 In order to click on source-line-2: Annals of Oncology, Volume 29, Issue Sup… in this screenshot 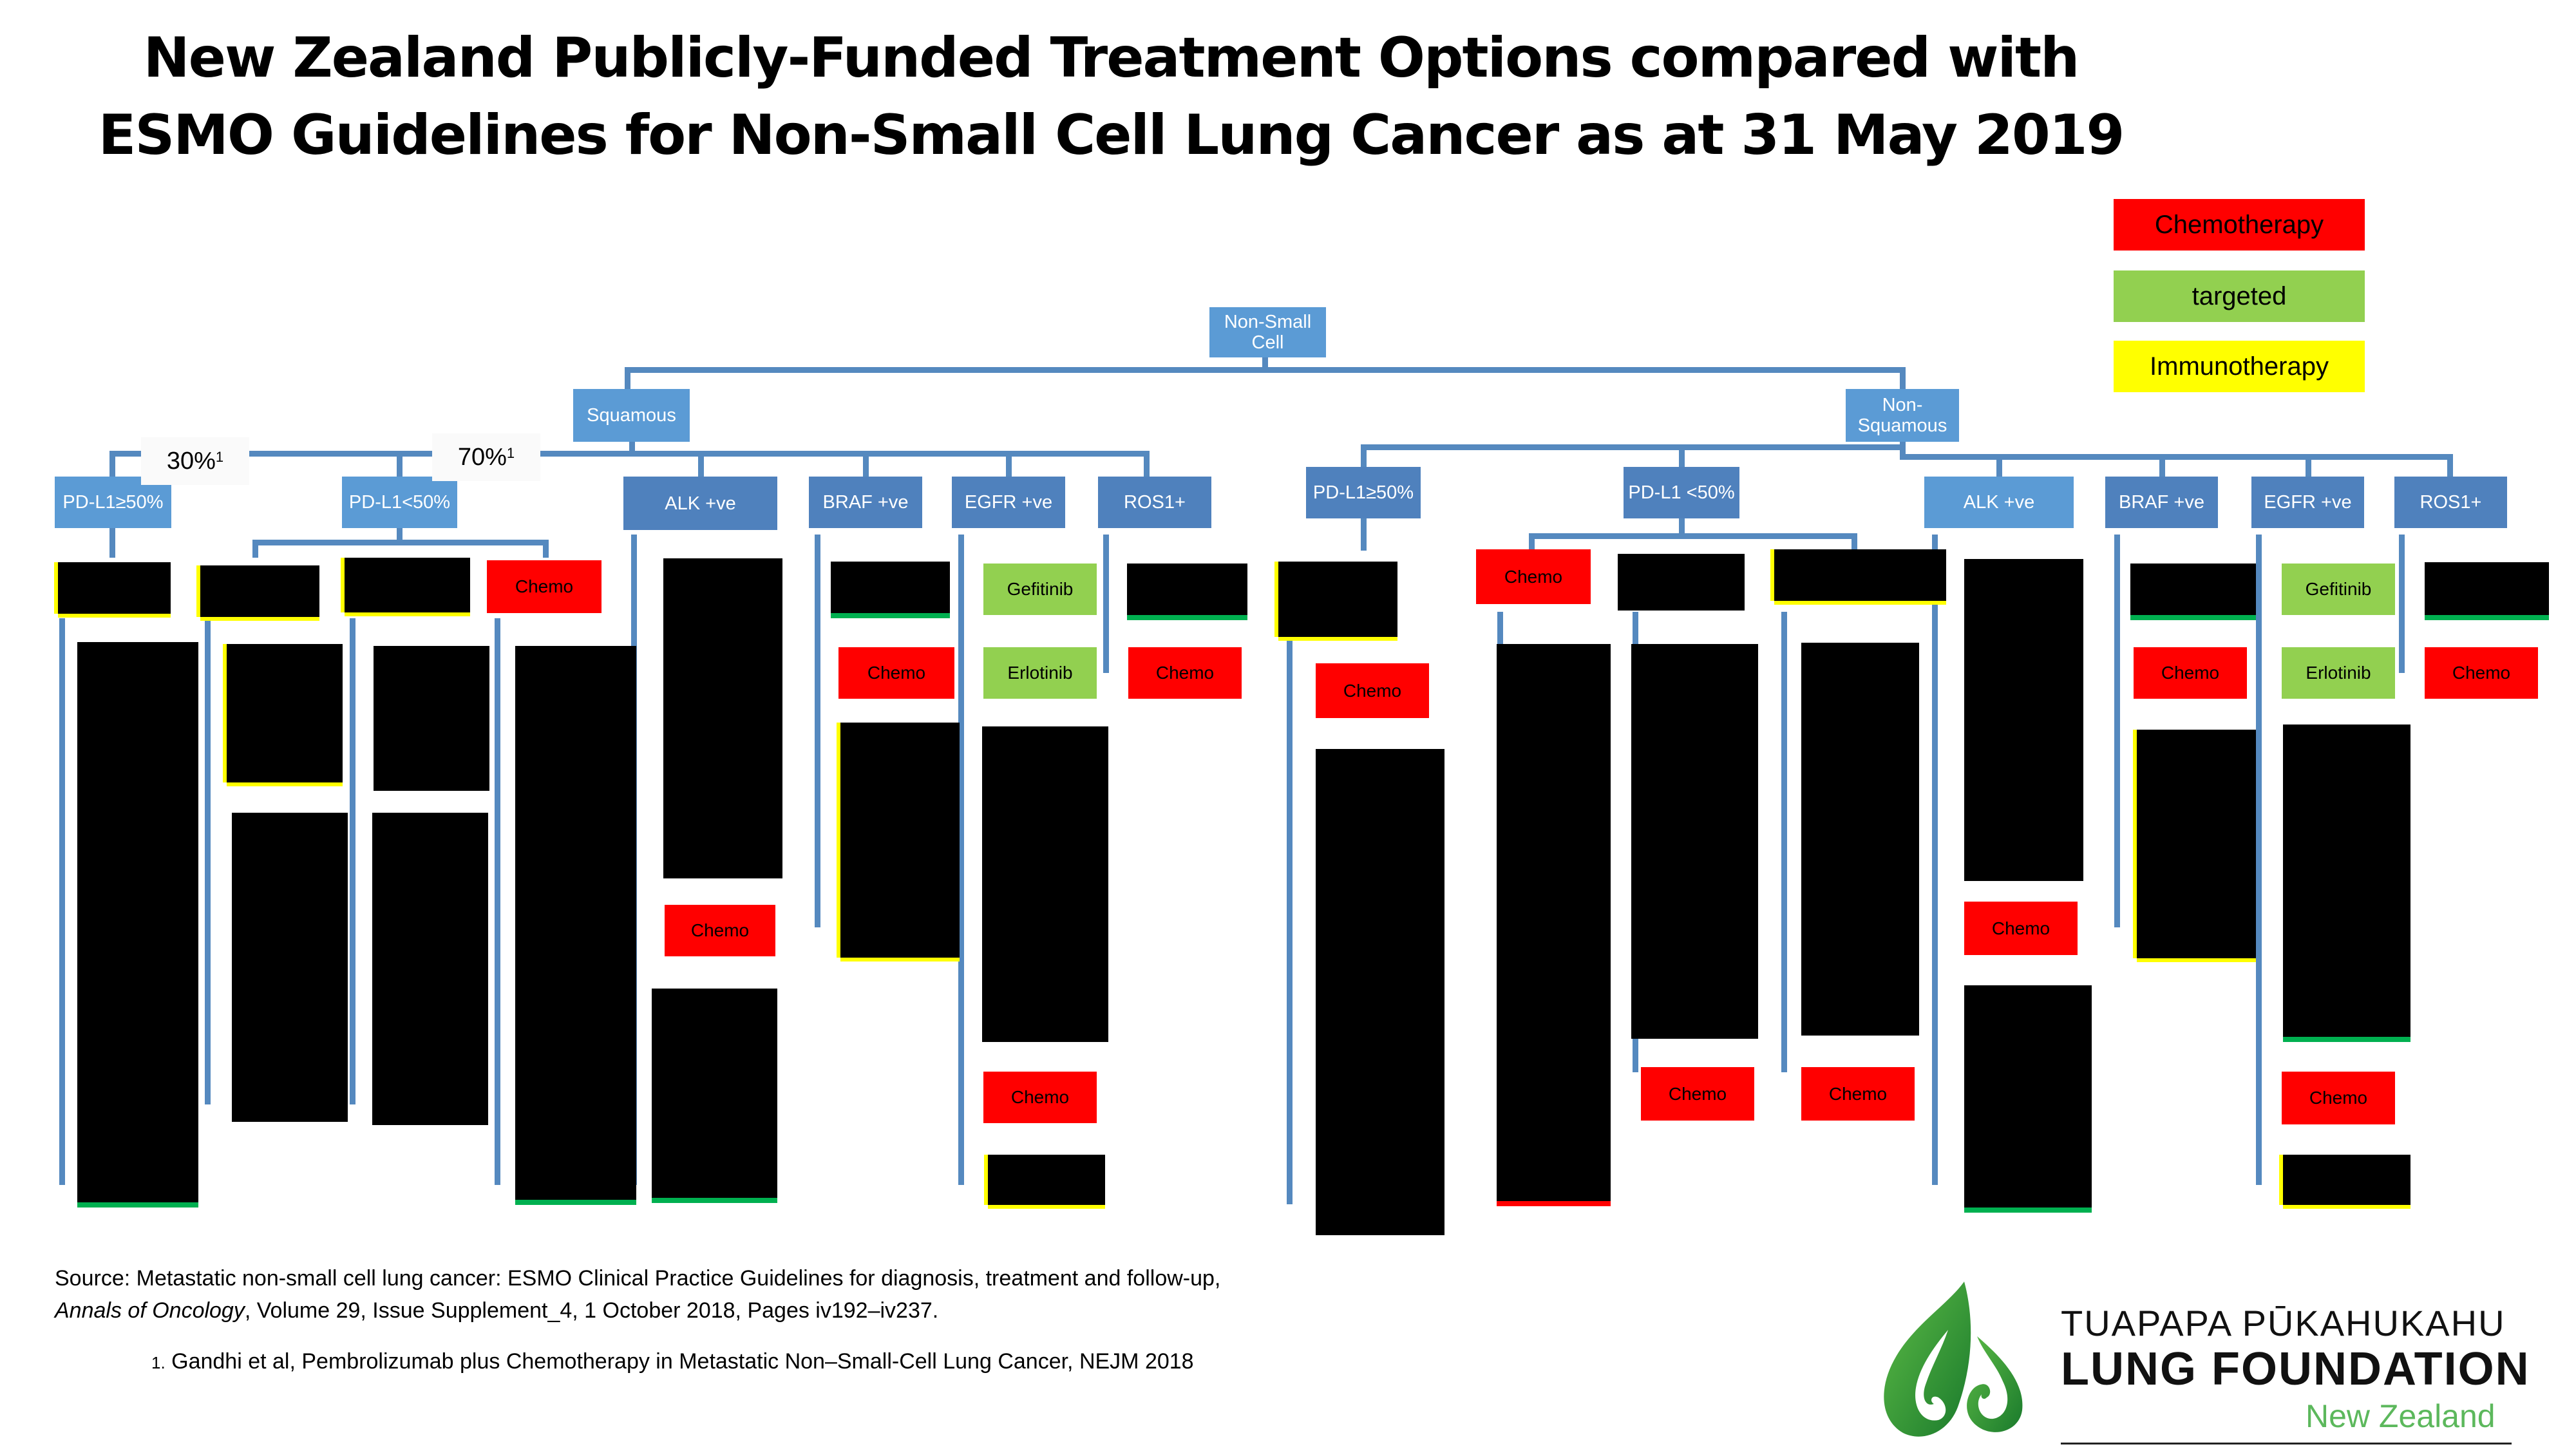, I will do `click(637, 1310)`.